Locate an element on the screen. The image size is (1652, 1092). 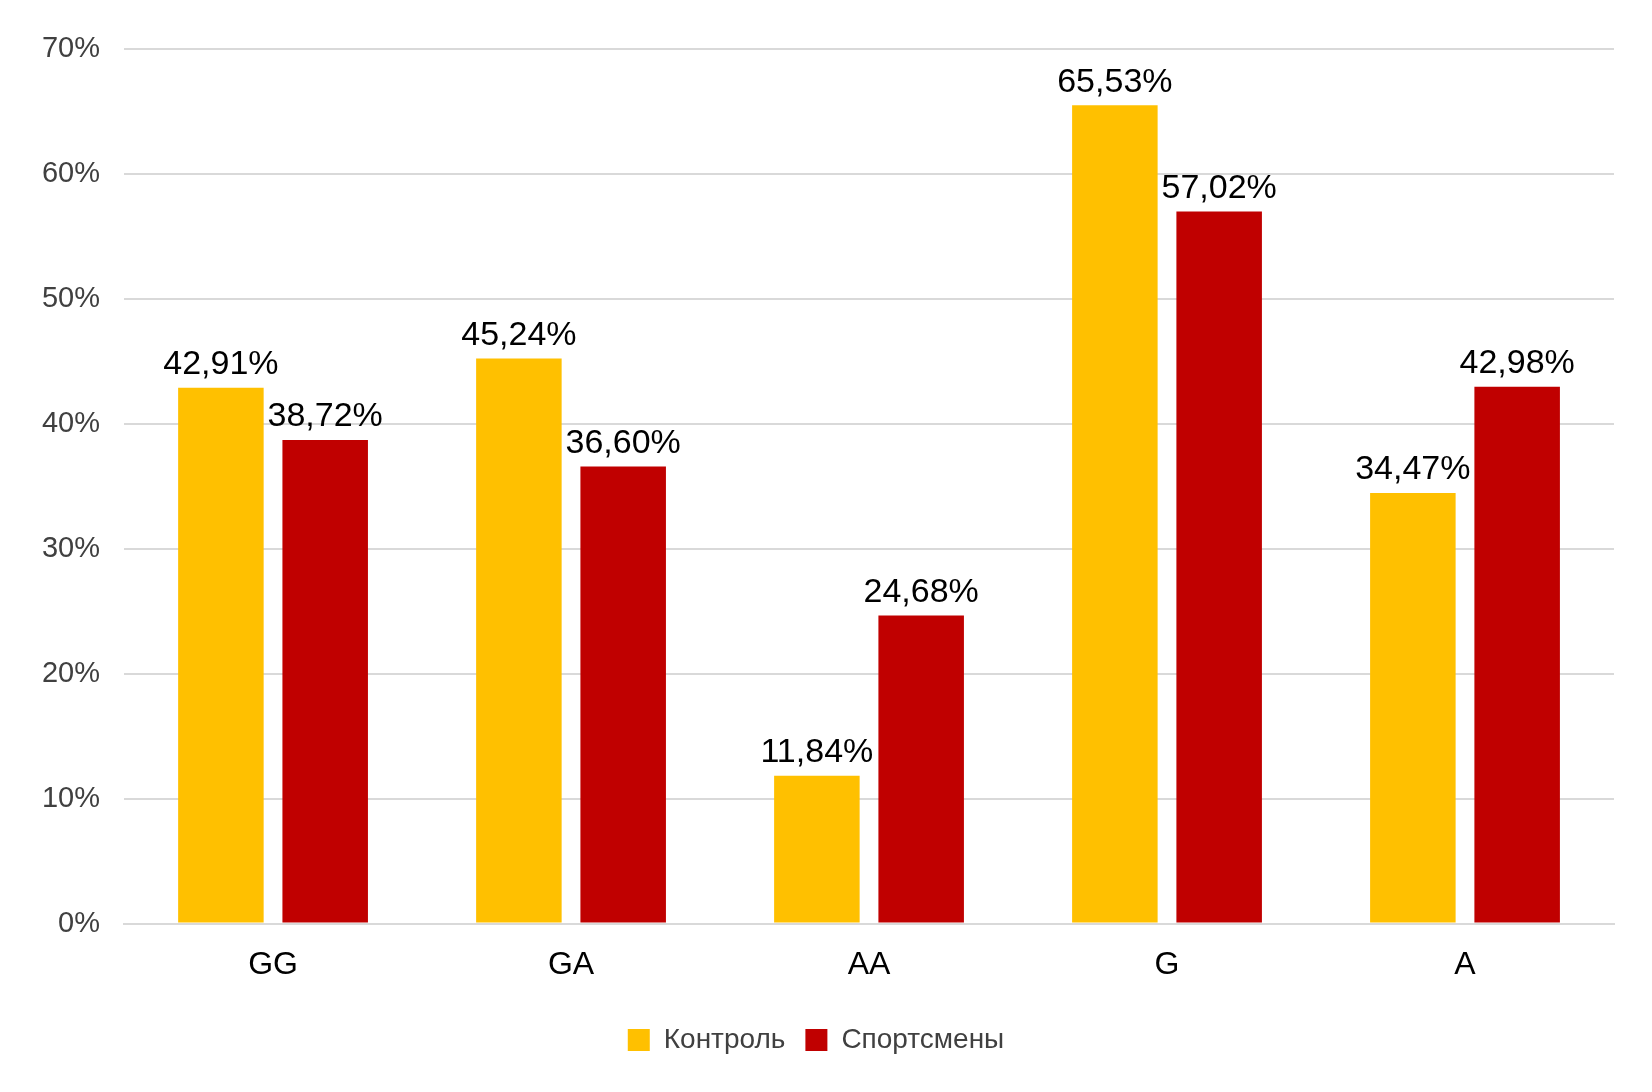
x-tick-label: G is located at coordinates (1167, 962).